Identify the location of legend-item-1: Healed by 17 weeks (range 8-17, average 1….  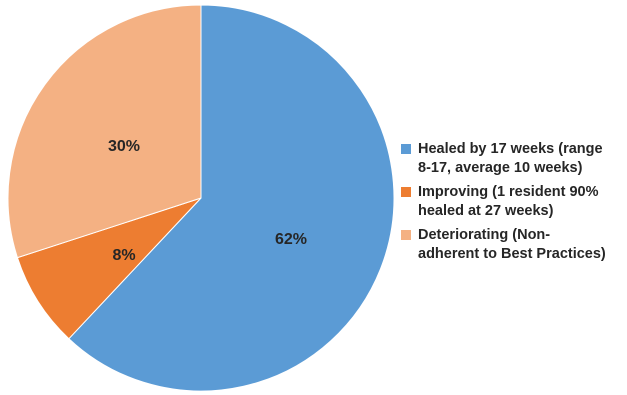
(514, 159).